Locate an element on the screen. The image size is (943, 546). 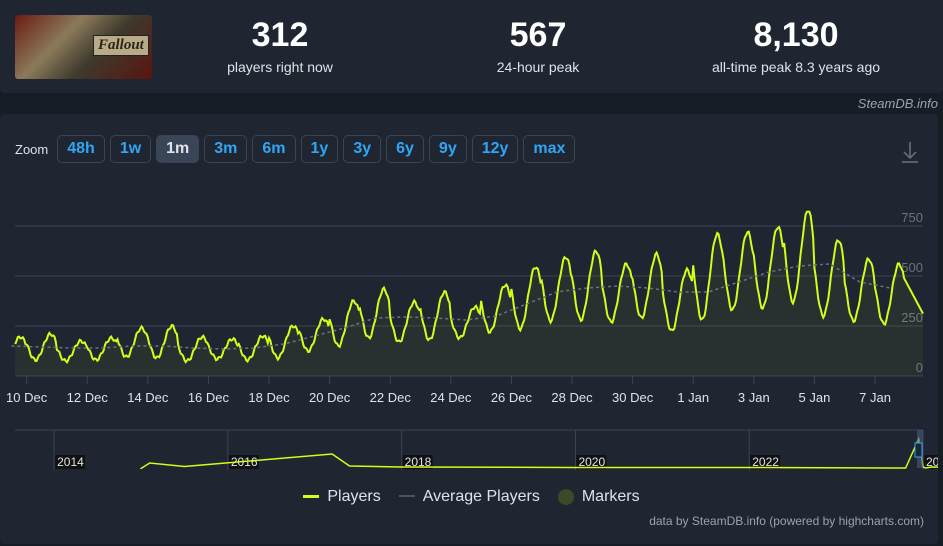
y-tick-label: 750 is located at coordinates (912, 217).